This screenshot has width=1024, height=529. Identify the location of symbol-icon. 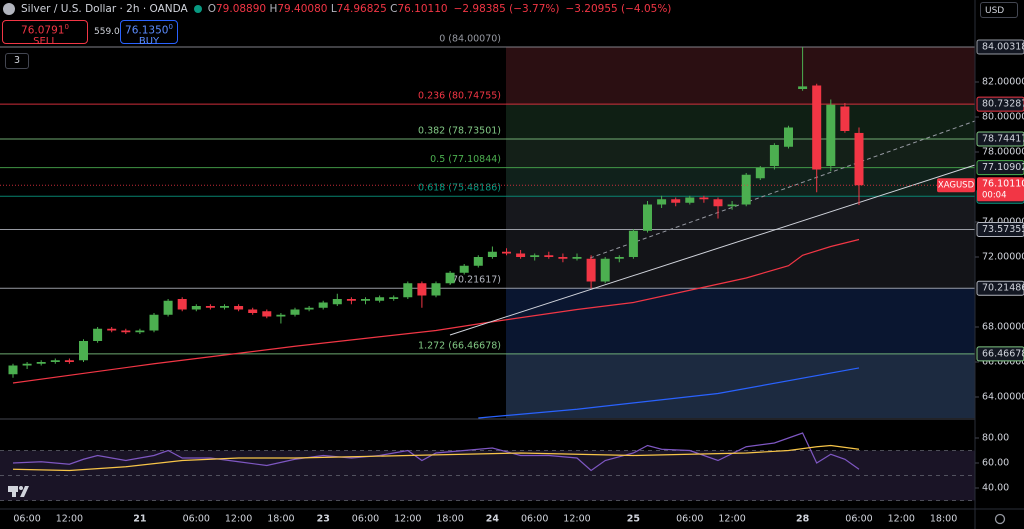
(9, 8).